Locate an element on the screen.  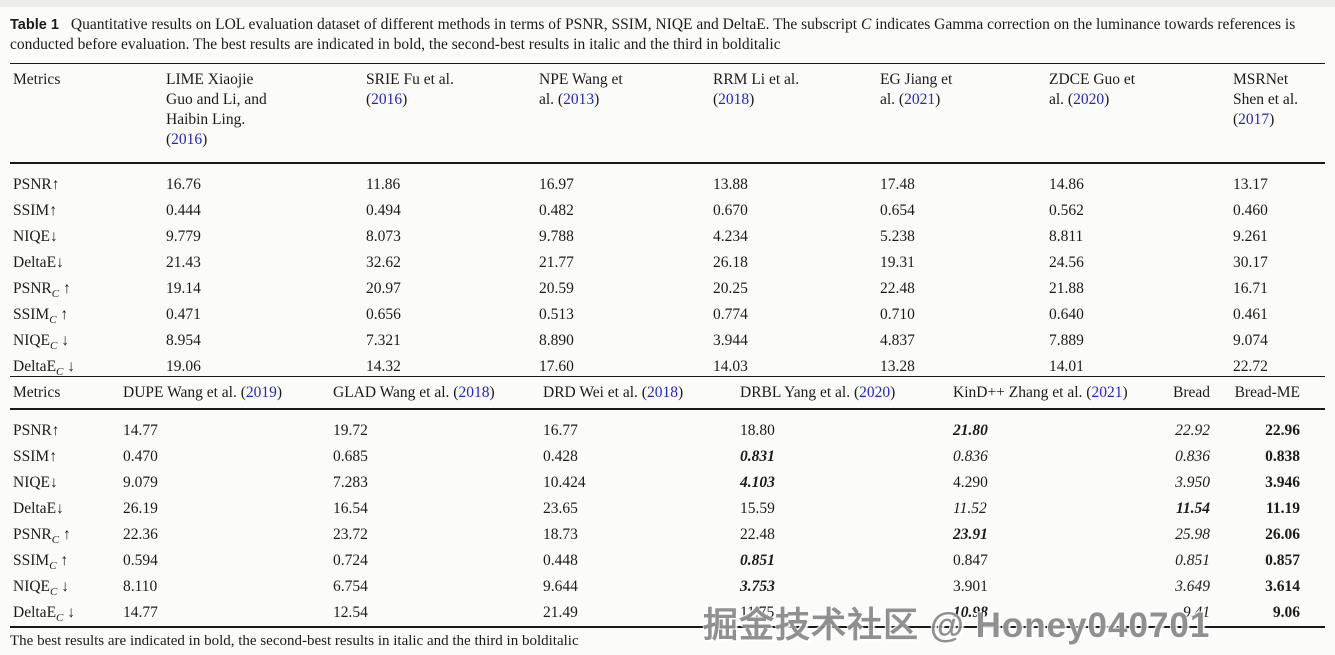
method-column-header-text: GLAD Wang et al. (2018) is located at coordinates (414, 392).